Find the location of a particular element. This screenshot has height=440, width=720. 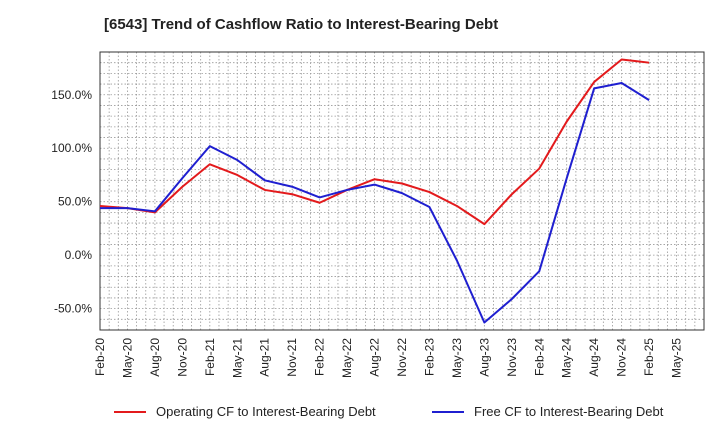

x-tick-label: Aug-23 is located at coordinates (484, 357).